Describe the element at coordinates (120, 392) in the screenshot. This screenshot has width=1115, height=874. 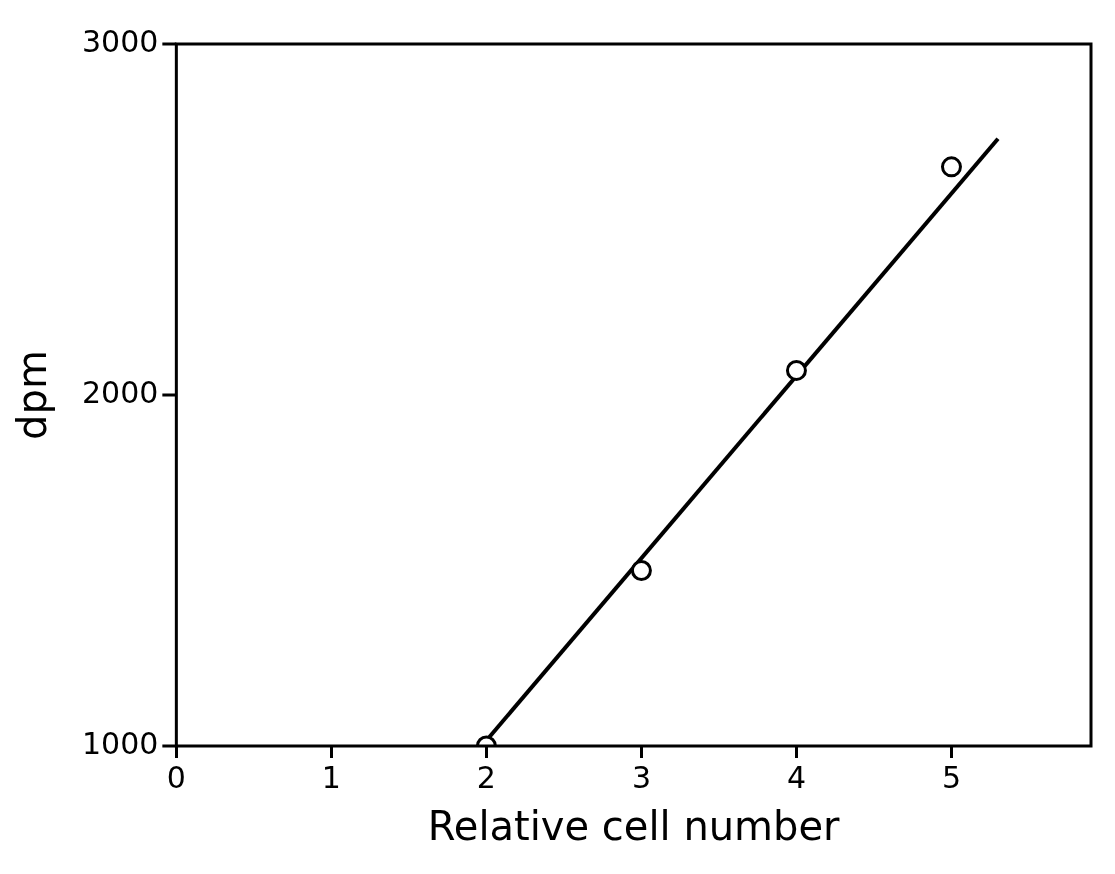
I see `y-tick-label: 2000` at that location.